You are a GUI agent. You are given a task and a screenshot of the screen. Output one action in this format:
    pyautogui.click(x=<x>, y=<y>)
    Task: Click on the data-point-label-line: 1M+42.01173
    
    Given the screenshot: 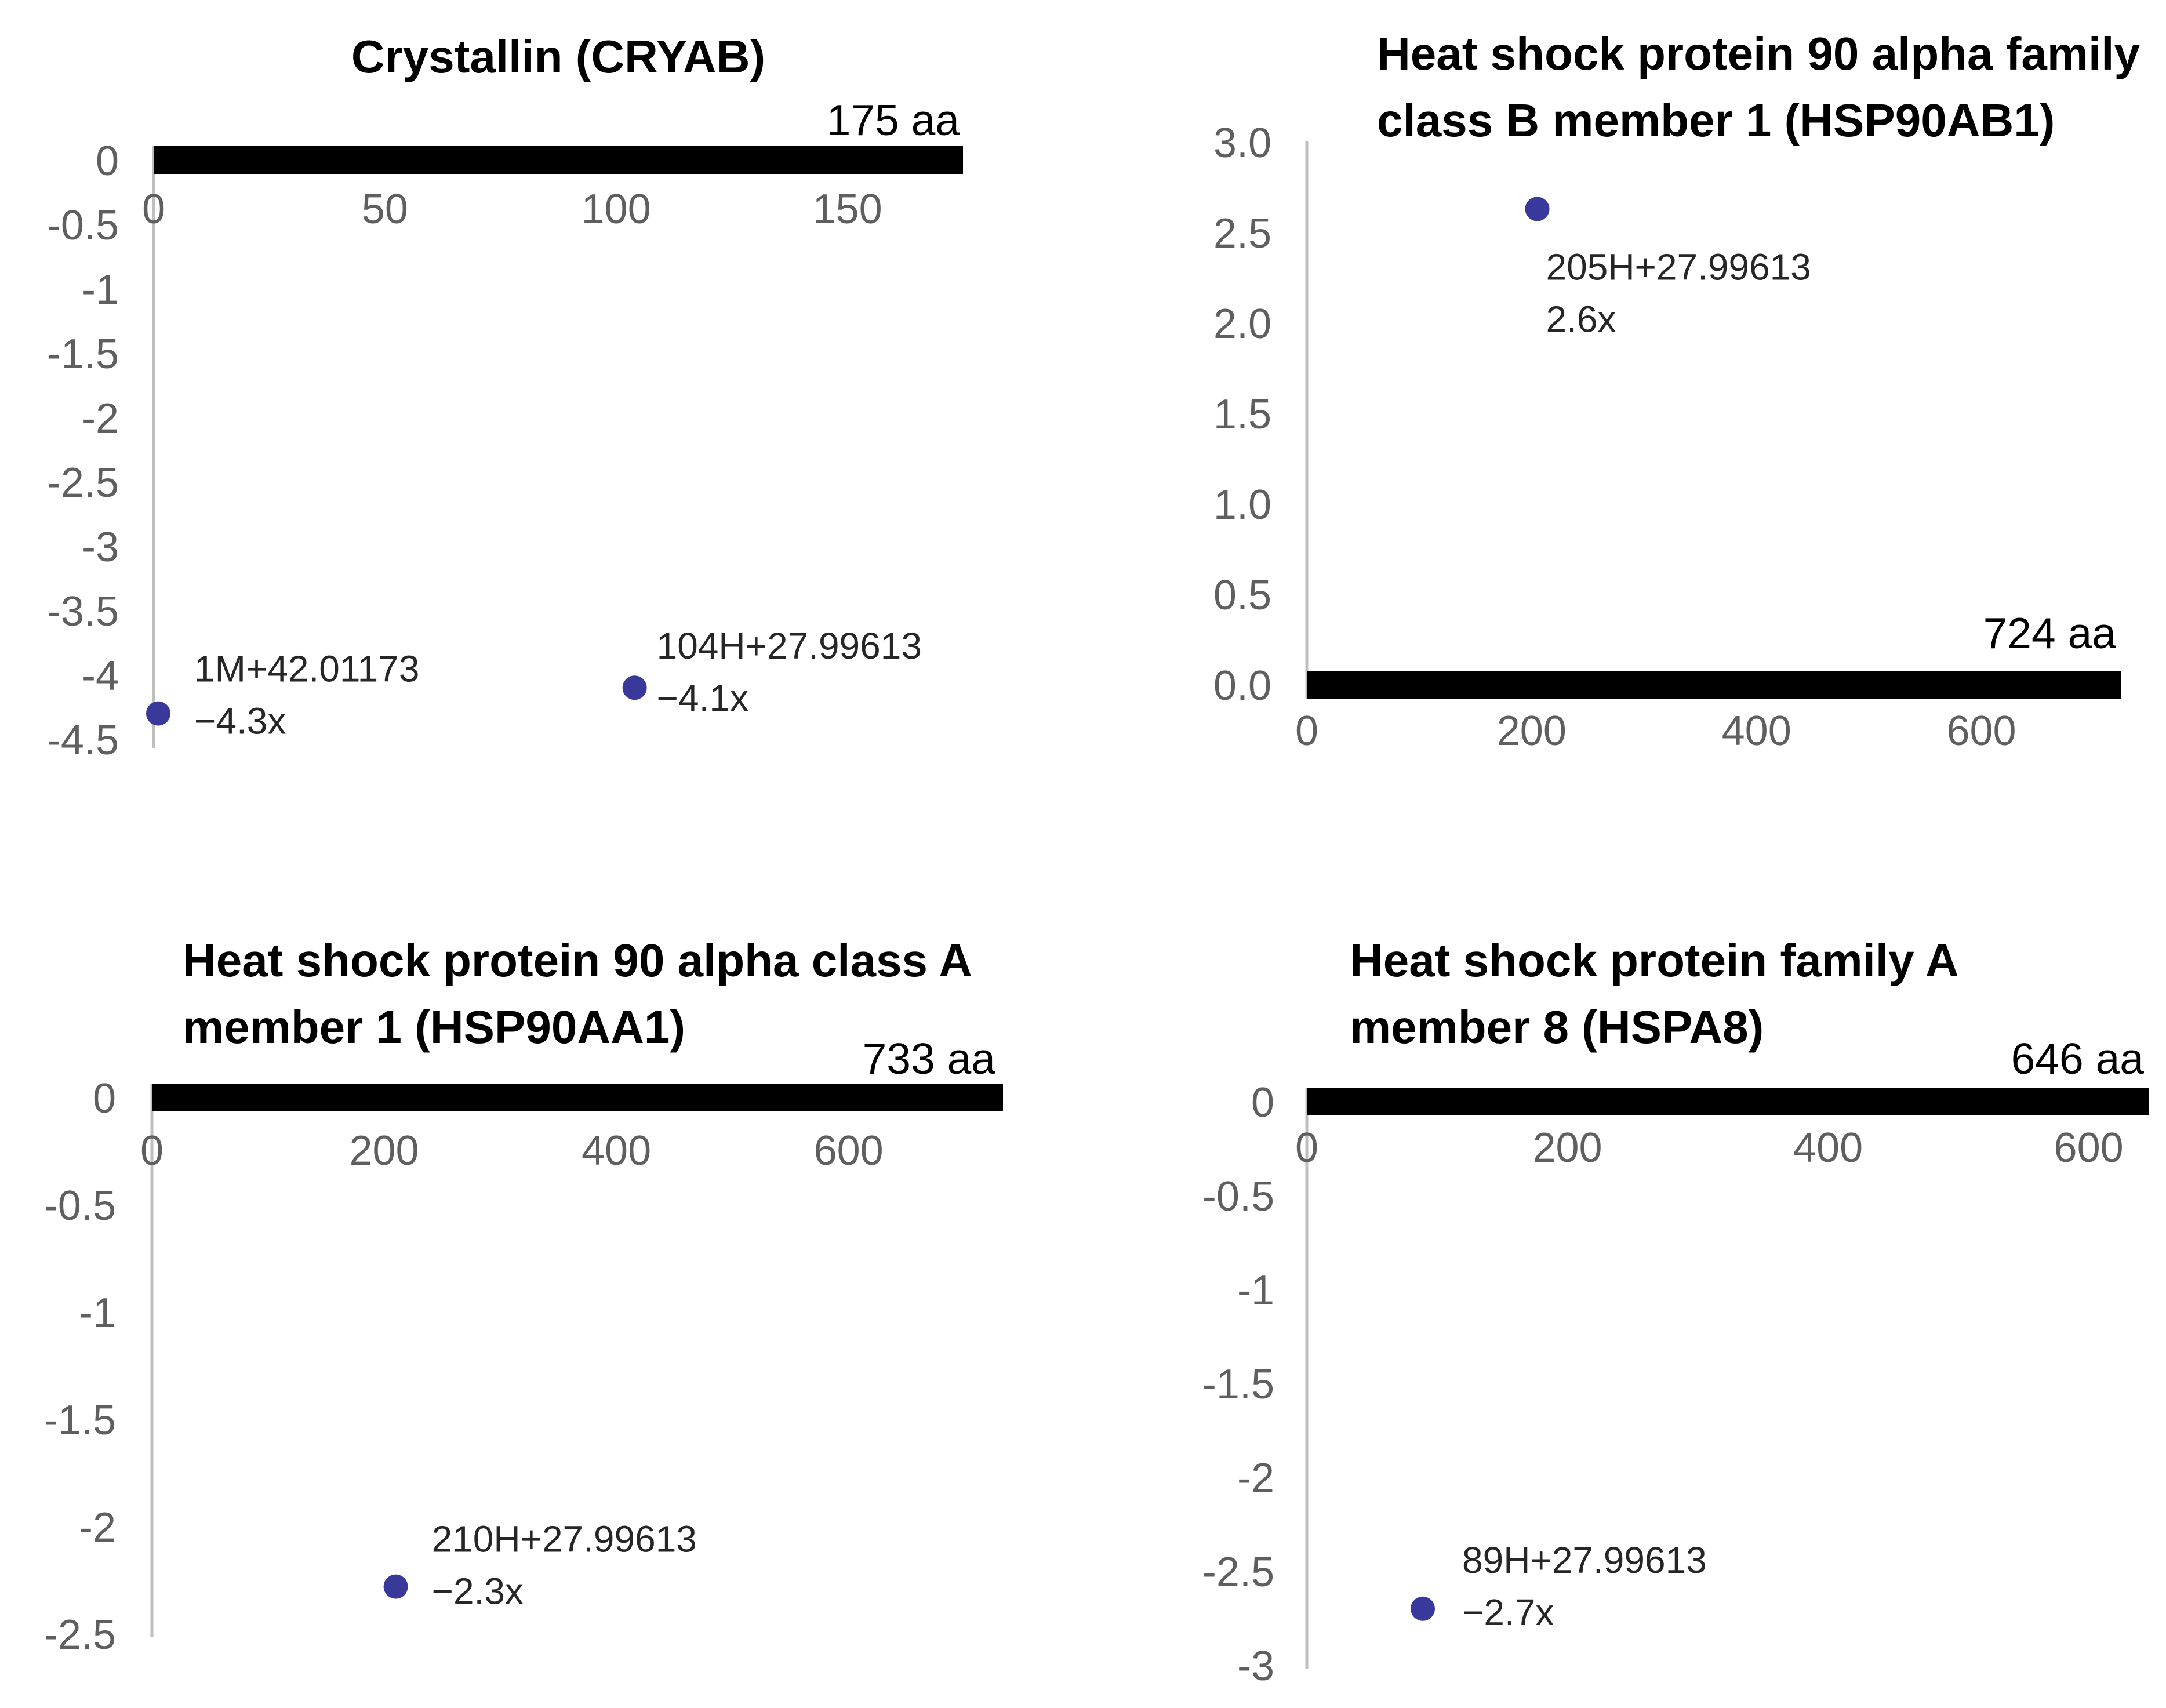 What is the action you would take?
    pyautogui.click(x=306, y=669)
    